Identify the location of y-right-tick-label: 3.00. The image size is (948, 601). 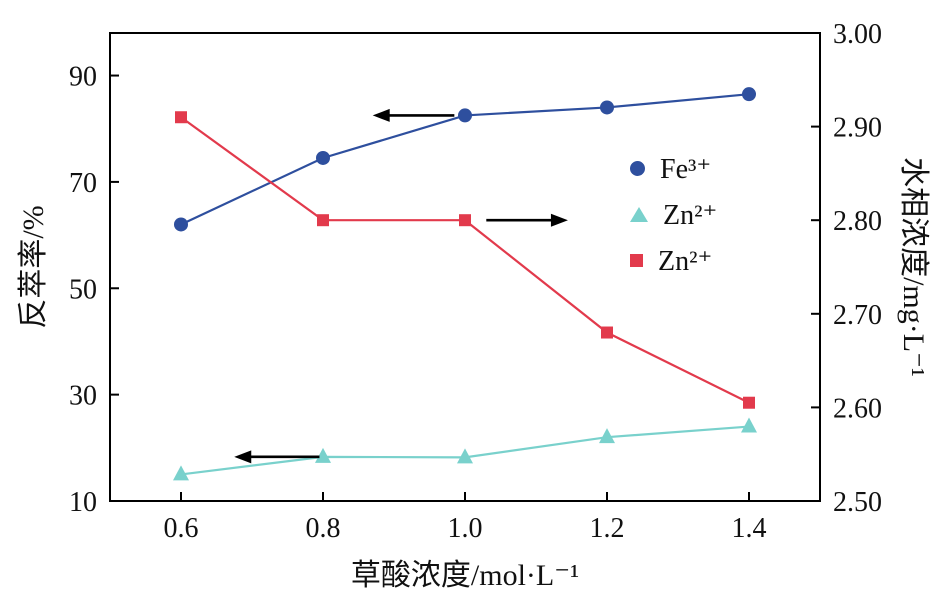
(857, 34).